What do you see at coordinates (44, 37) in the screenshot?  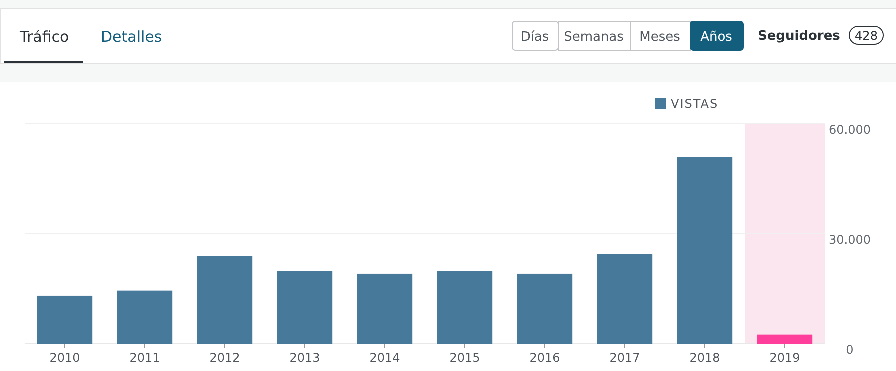 I see `text: Tráfico` at bounding box center [44, 37].